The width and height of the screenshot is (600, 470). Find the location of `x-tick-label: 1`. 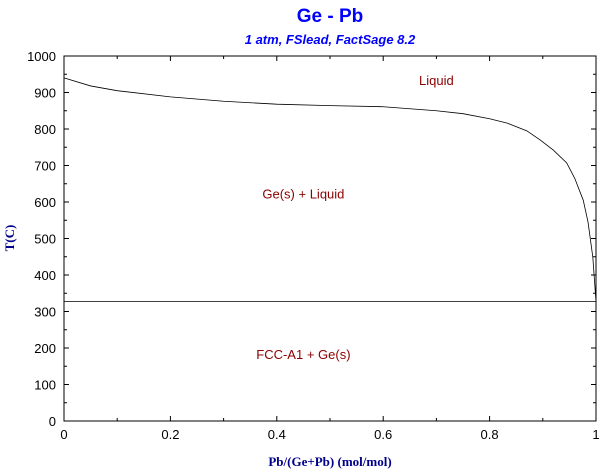

x-tick-label: 1 is located at coordinates (595, 434).